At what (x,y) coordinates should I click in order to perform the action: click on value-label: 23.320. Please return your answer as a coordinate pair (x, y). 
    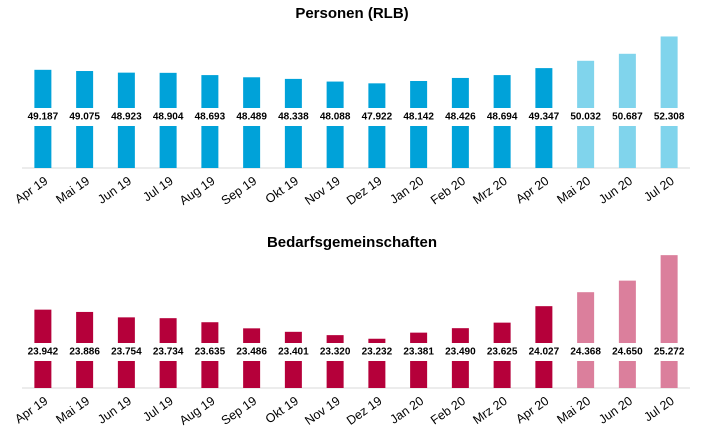
    Looking at the image, I should click on (335, 352).